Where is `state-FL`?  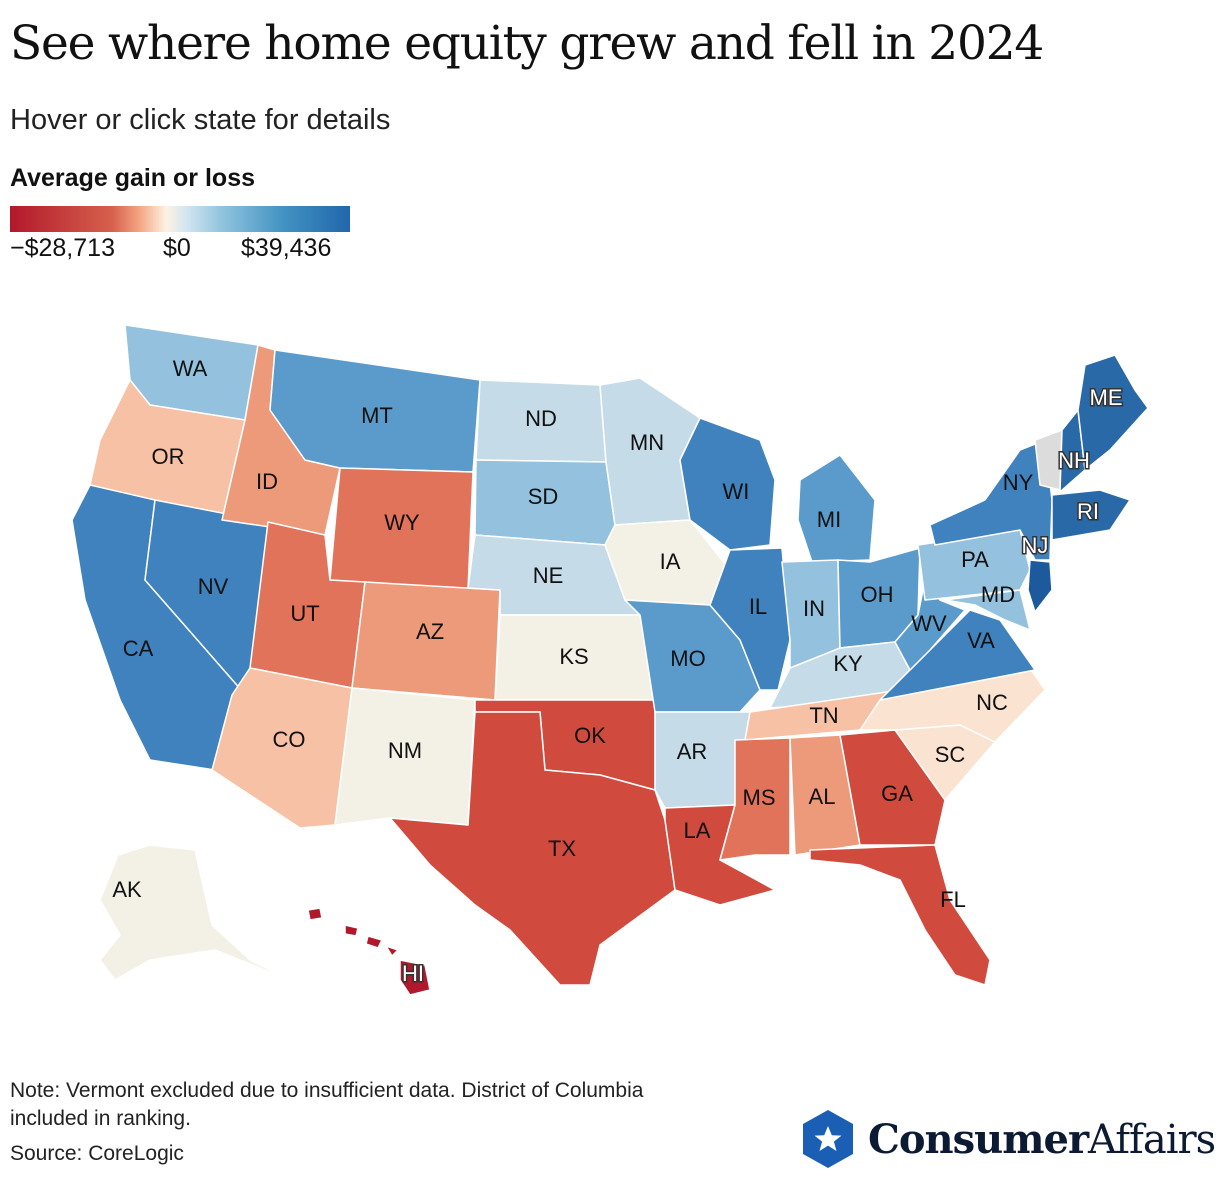 state-FL is located at coordinates (900, 915).